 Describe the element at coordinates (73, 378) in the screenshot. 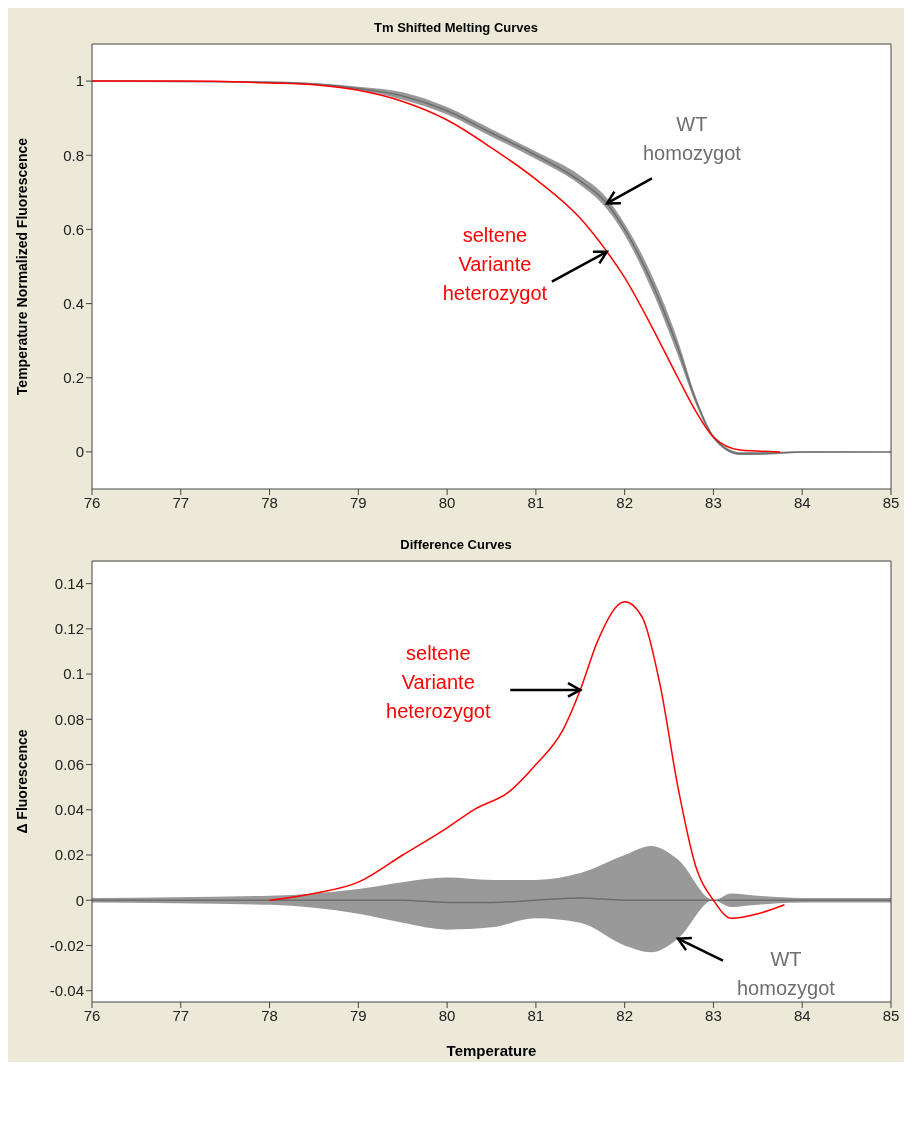

I see `y-tick-label: 0.2` at that location.